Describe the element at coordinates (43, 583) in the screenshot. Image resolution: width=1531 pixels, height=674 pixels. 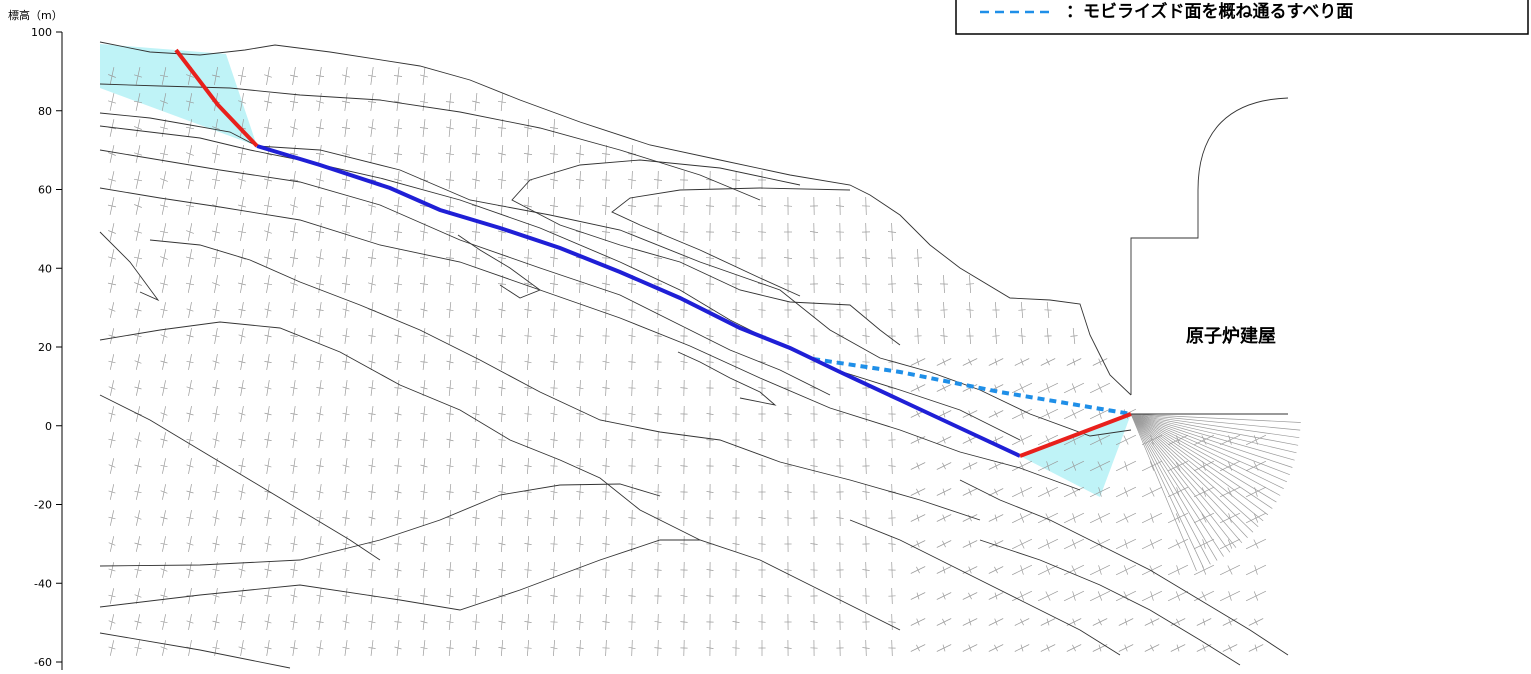
I see `y-axis-tick-label: -40` at that location.